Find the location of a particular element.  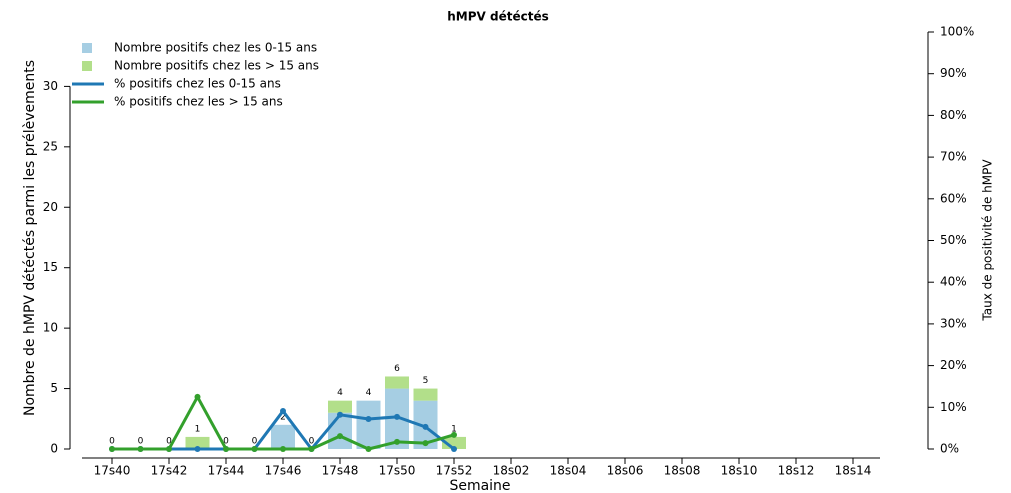

y2-tick-label: 100% is located at coordinates (957, 32).